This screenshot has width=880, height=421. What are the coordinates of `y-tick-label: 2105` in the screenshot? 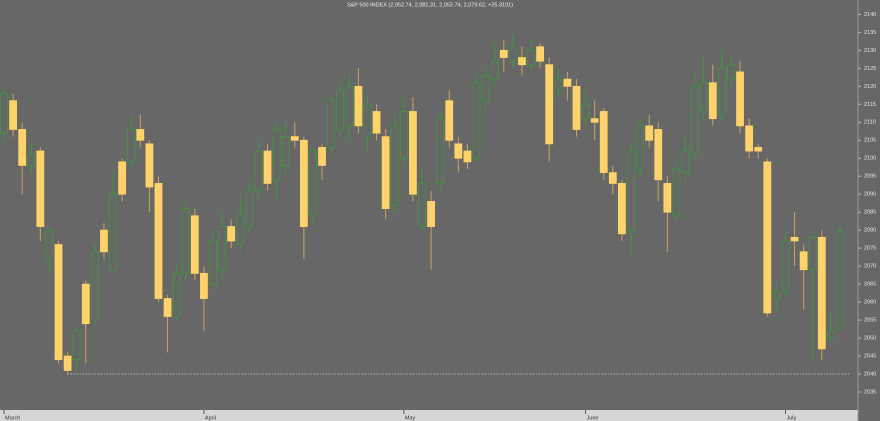 It's located at (870, 141).